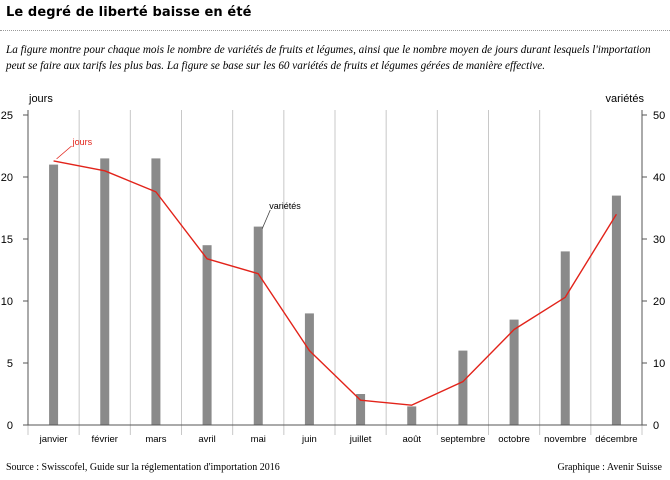  I want to click on x-axis-tick-label: janvier, so click(53, 439).